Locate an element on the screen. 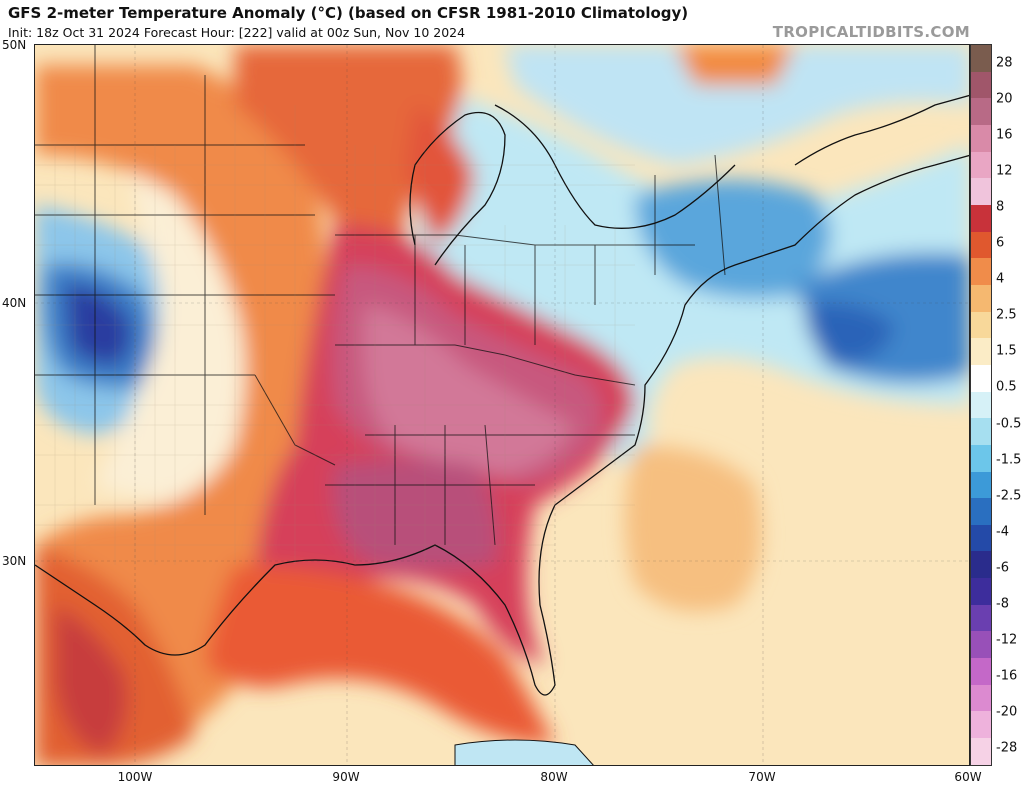 Image resolution: width=1024 pixels, height=786 pixels. colorbar-label: 4 is located at coordinates (1000, 279).